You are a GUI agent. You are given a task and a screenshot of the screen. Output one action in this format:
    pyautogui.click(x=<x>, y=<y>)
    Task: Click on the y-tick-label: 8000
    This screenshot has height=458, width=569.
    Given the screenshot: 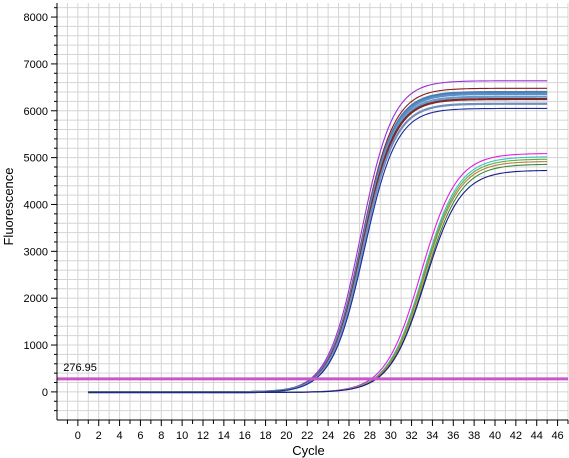 What is the action you would take?
    pyautogui.click(x=36, y=18)
    